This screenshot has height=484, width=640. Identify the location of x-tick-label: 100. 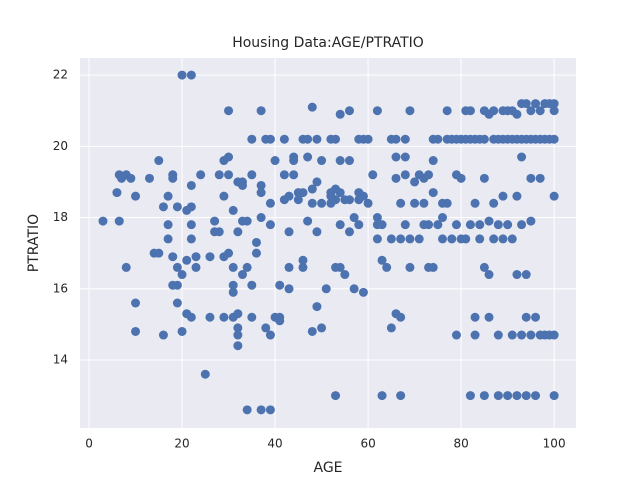
(554, 444).